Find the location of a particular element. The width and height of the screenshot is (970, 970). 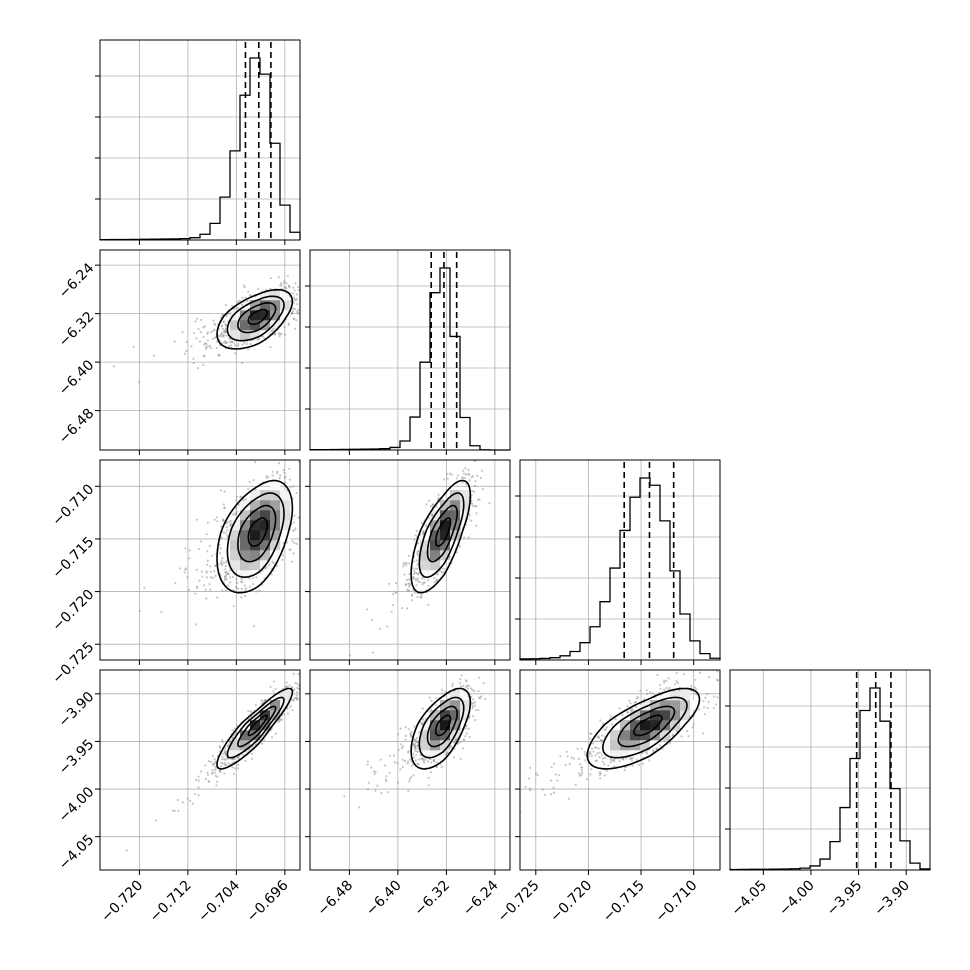

x-tick-label: −6.32 is located at coordinates (433, 899).